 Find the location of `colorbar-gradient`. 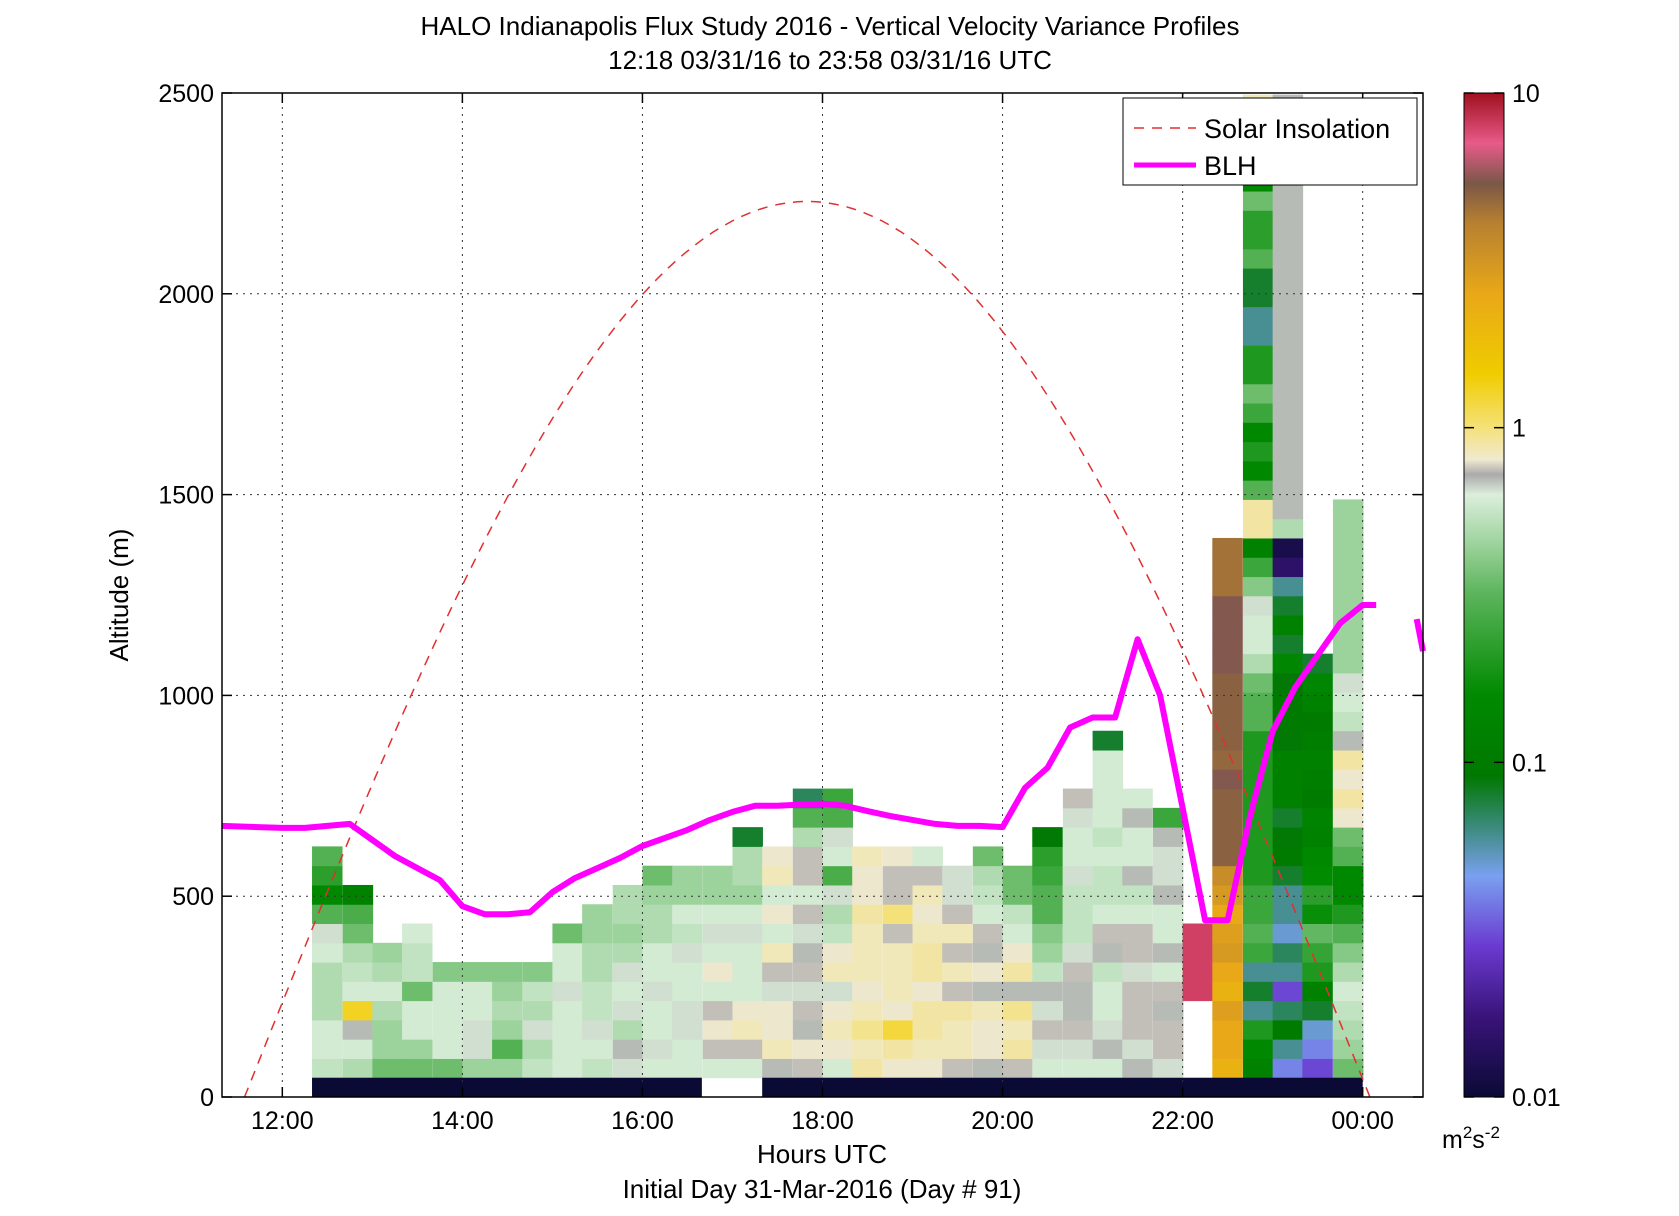

colorbar-gradient is located at coordinates (1484, 595).